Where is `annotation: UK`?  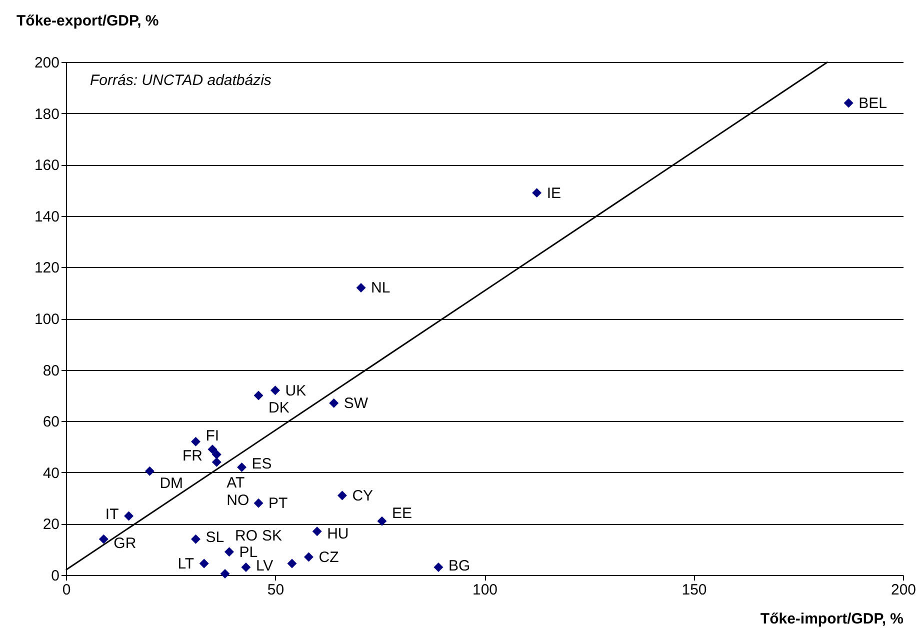
annotation: UK is located at coordinates (295, 391).